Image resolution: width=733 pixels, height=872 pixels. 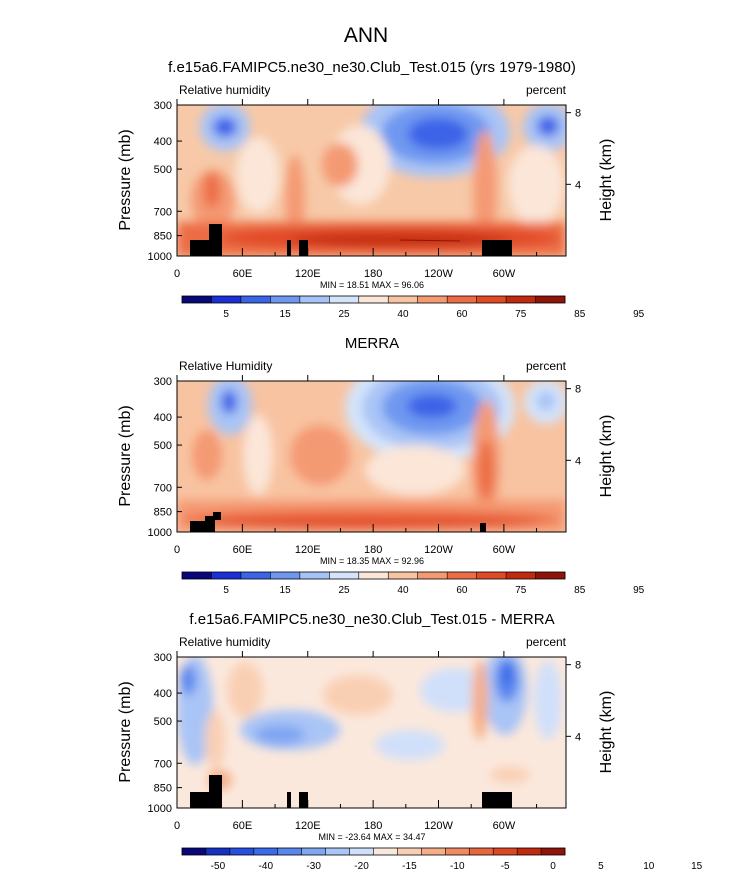 I want to click on colorbar-label: -50, so click(x=218, y=866).